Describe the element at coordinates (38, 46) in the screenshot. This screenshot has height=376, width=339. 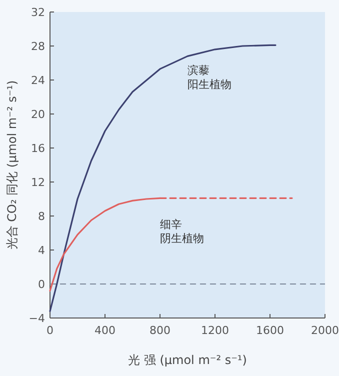
I see `y-tick-label: 28` at that location.